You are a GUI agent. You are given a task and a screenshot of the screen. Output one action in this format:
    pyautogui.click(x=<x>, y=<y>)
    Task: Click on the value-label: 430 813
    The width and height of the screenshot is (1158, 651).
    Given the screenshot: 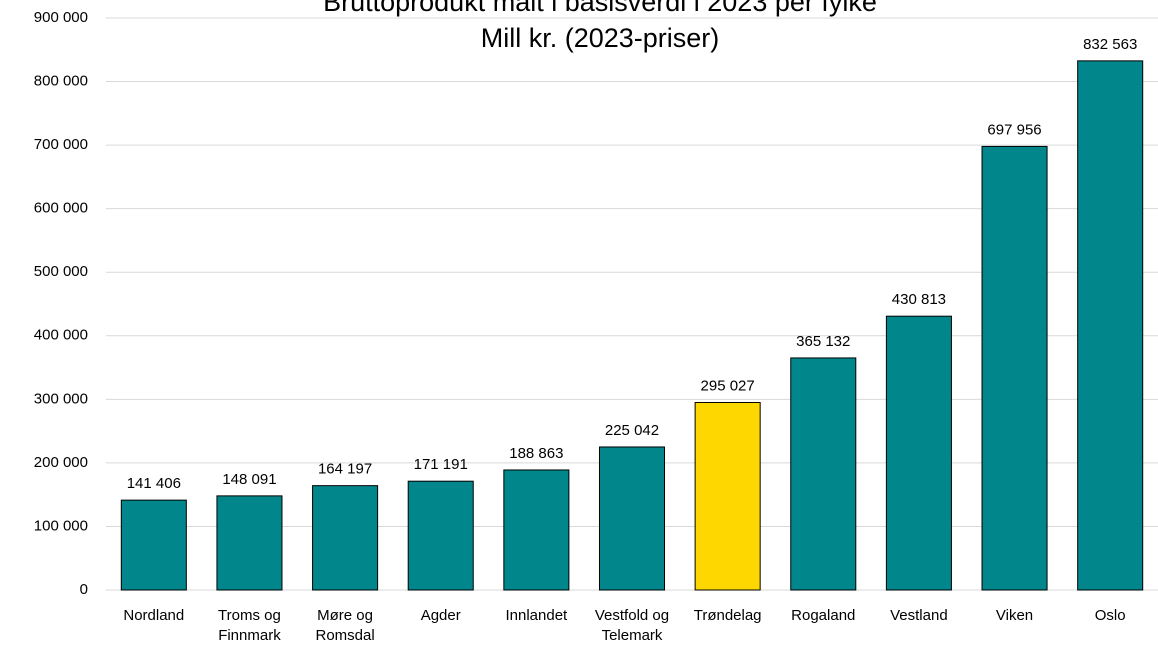 What is the action you would take?
    pyautogui.click(x=919, y=299)
    